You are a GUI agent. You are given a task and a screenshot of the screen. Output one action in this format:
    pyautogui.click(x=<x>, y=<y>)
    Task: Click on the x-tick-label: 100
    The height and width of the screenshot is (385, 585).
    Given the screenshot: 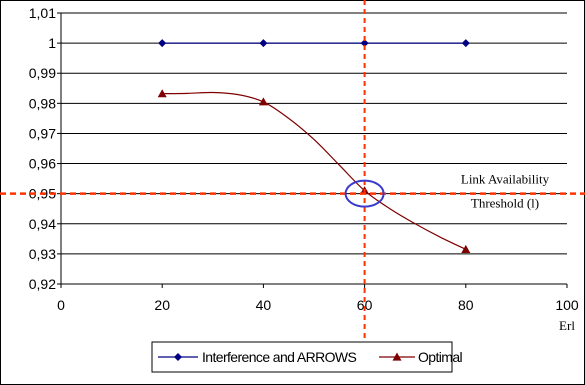 What is the action you would take?
    pyautogui.click(x=567, y=305)
    